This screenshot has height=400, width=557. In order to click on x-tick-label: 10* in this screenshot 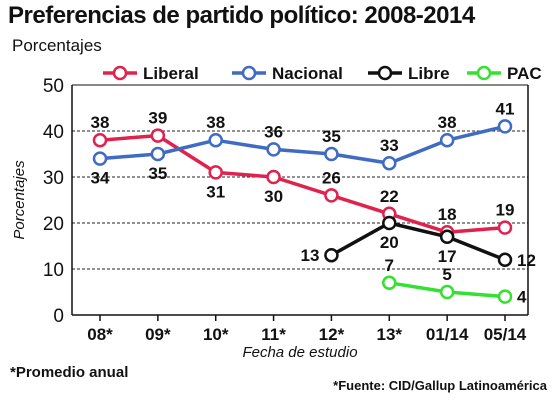, I will do `click(216, 334)`.